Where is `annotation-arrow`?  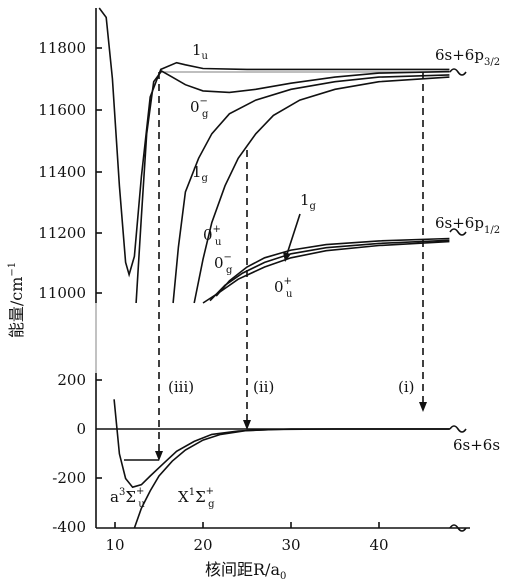 annotation-arrow is located at coordinates (293, 234).